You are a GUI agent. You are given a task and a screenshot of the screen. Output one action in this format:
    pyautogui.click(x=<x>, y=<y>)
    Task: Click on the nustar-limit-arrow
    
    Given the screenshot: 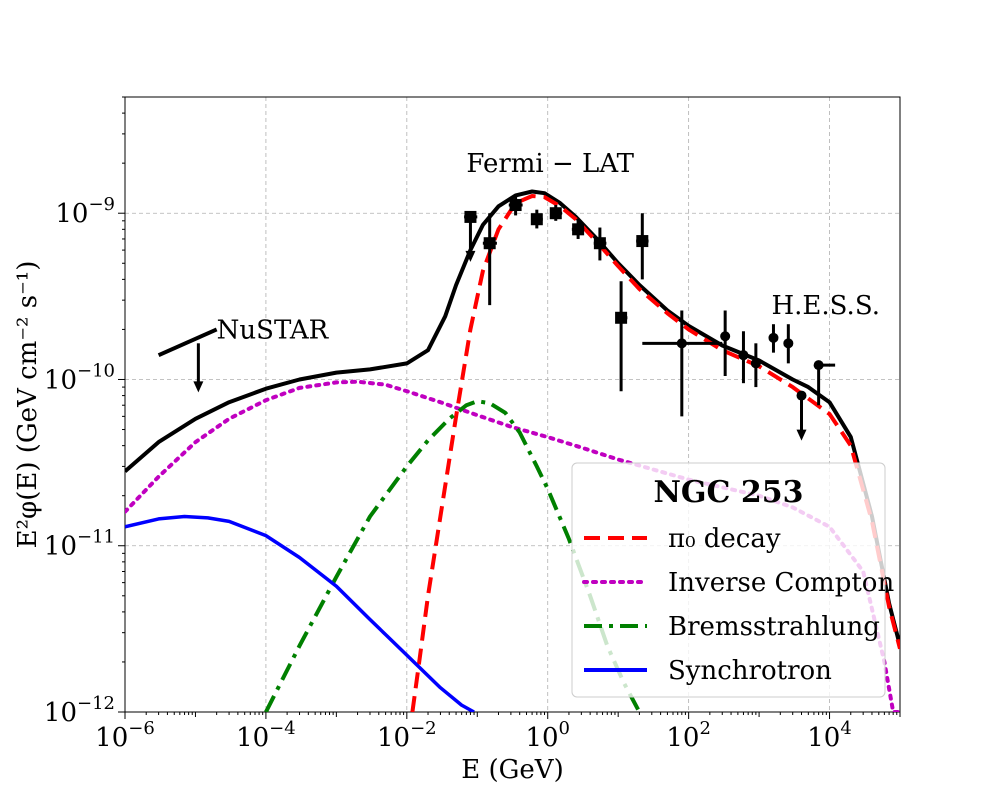 What is the action you would take?
    pyautogui.click(x=198, y=387)
    